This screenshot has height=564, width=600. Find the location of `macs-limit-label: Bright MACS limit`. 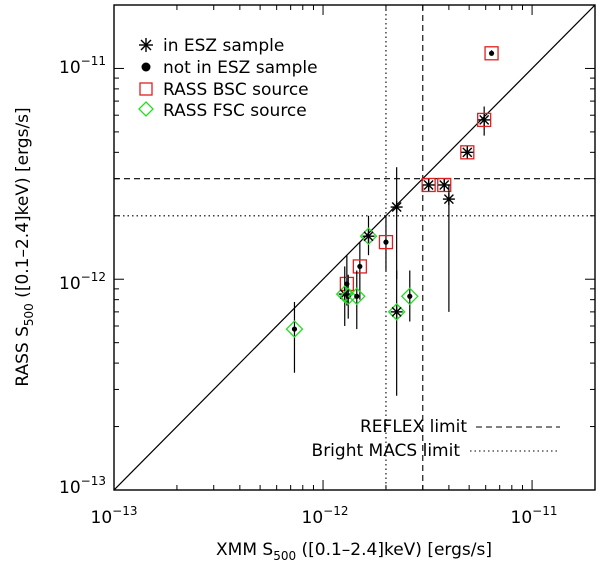

macs-limit-label: Bright MACS limit is located at coordinates (386, 451).